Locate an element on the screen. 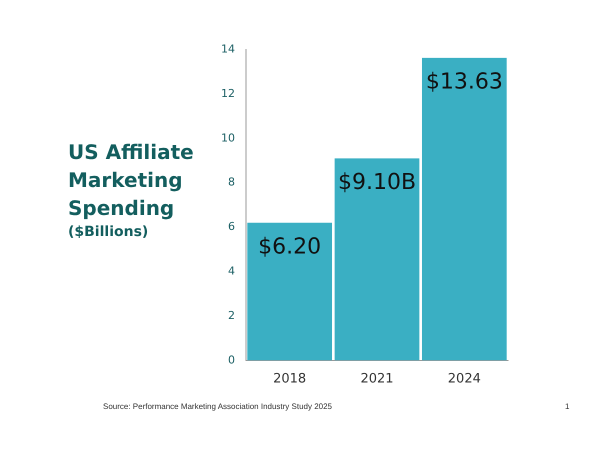 This screenshot has height=452, width=600. source-note: Source: Performance Marketing Association Industry Study 2025 is located at coordinates (217, 406).